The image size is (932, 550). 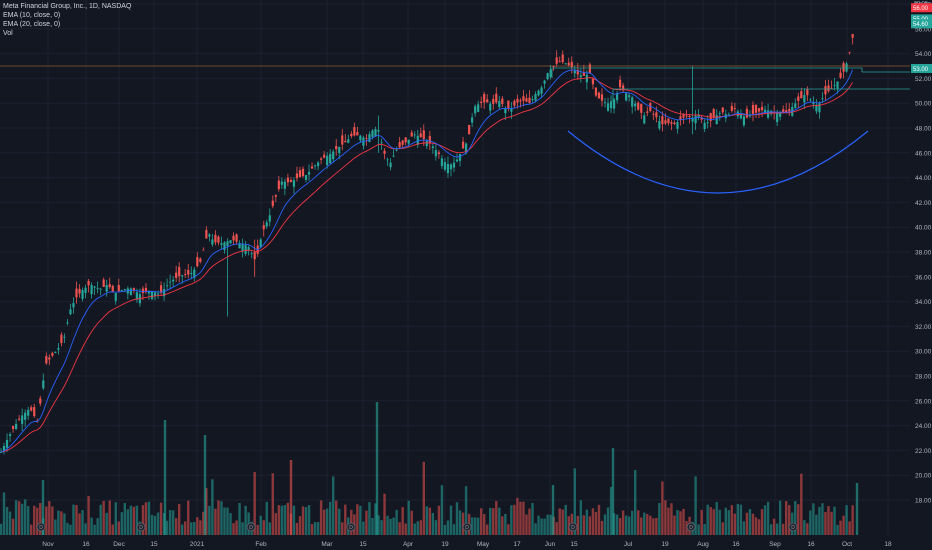 I want to click on time-tick-label: Jun, so click(x=550, y=544).